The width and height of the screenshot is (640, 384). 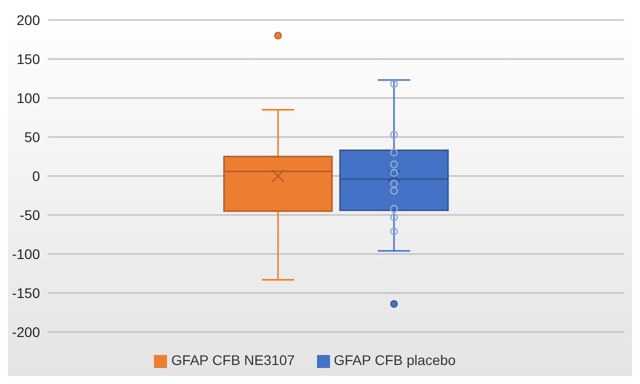 What do you see at coordinates (28, 20) in the screenshot?
I see `y-tick-label: 200` at bounding box center [28, 20].